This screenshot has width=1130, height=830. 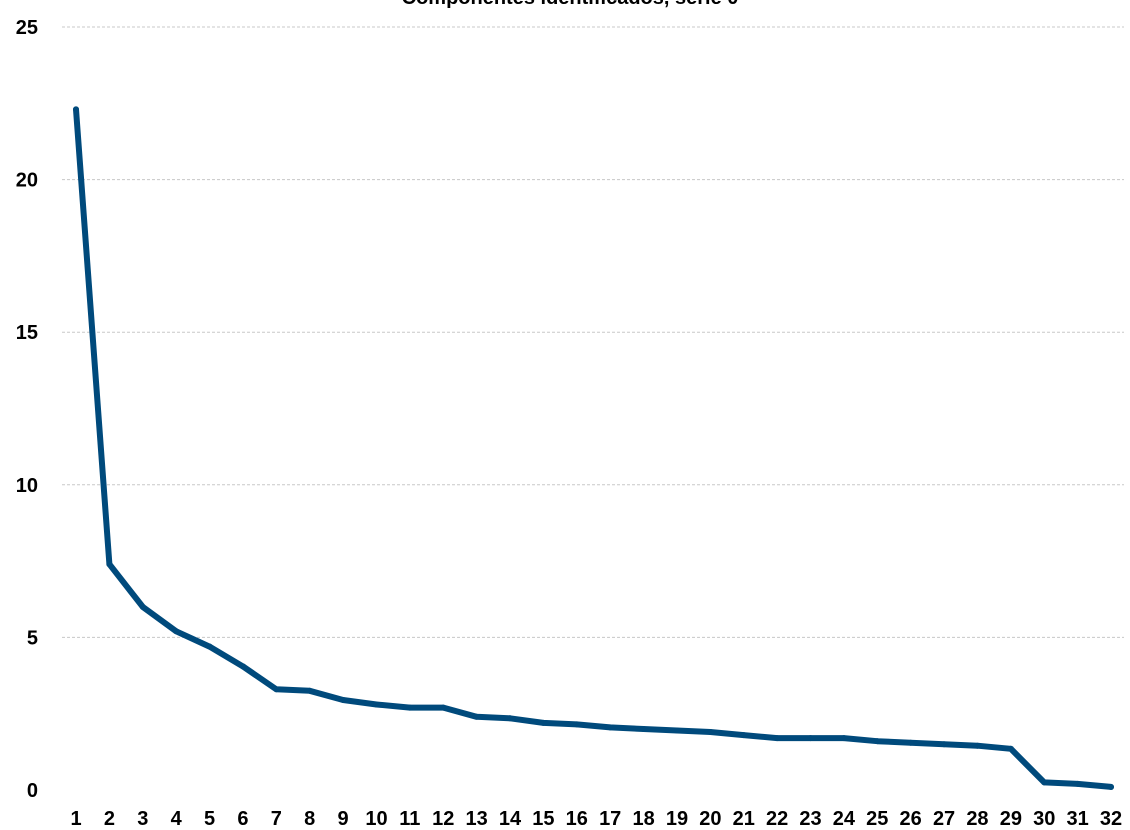 What do you see at coordinates (309, 819) in the screenshot?
I see `x-tick-label: 8` at bounding box center [309, 819].